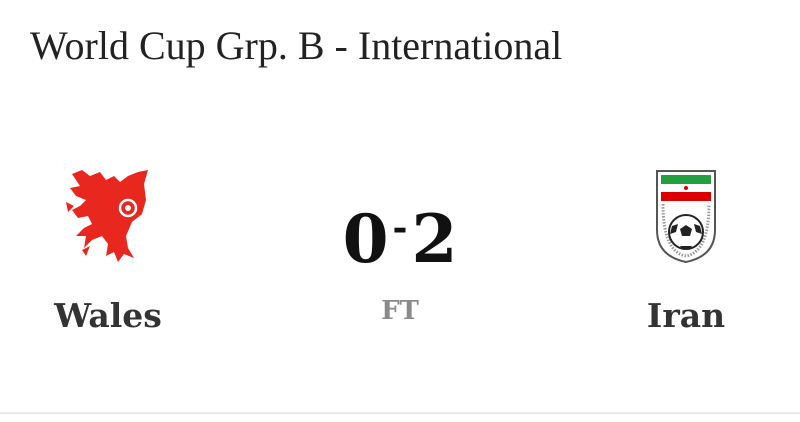 Image resolution: width=800 pixels, height=422 pixels. I want to click on competition-title: World Cup Grp. B - International, so click(296, 45).